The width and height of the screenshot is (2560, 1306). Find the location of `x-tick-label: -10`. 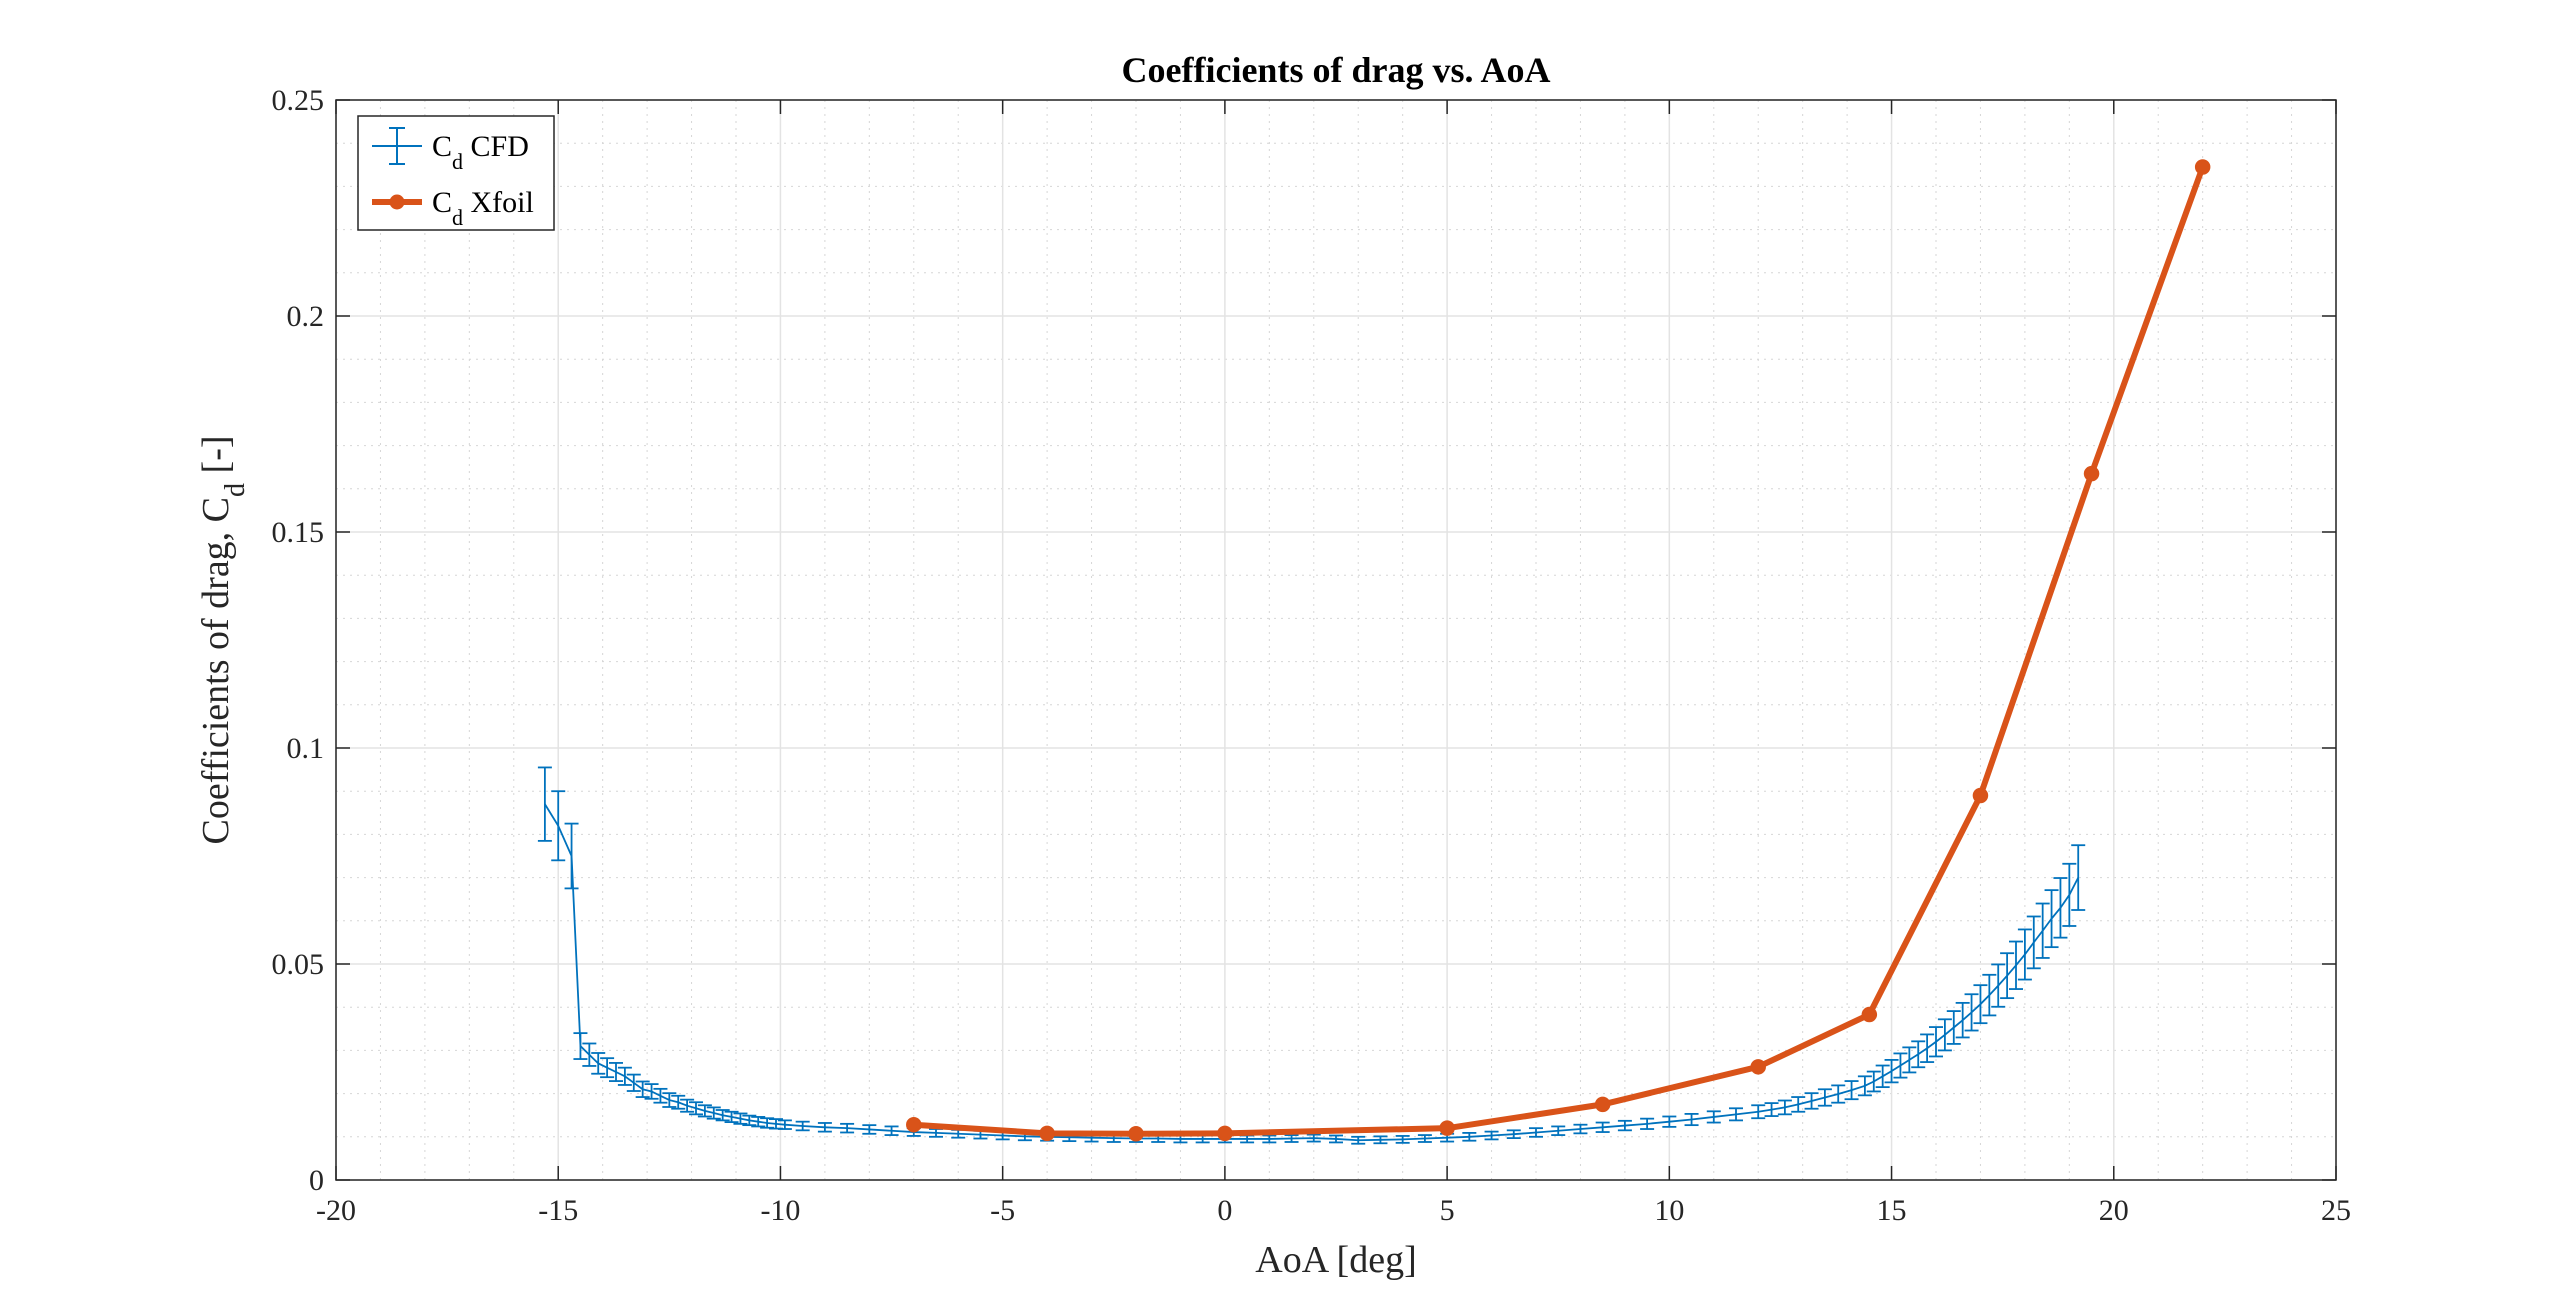

x-tick-label: -10 is located at coordinates (780, 1210).